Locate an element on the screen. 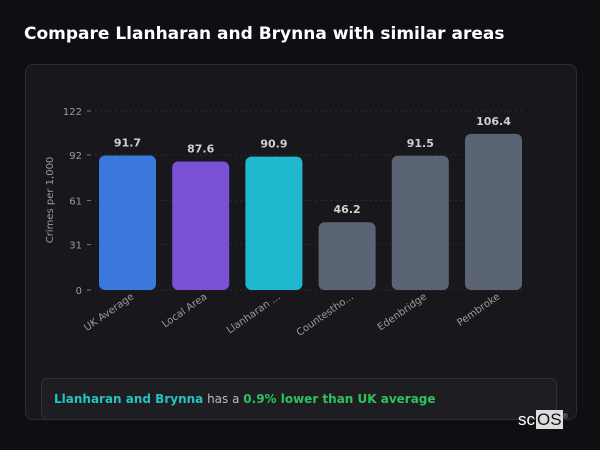  y-tick-label: 122 is located at coordinates (72, 112).